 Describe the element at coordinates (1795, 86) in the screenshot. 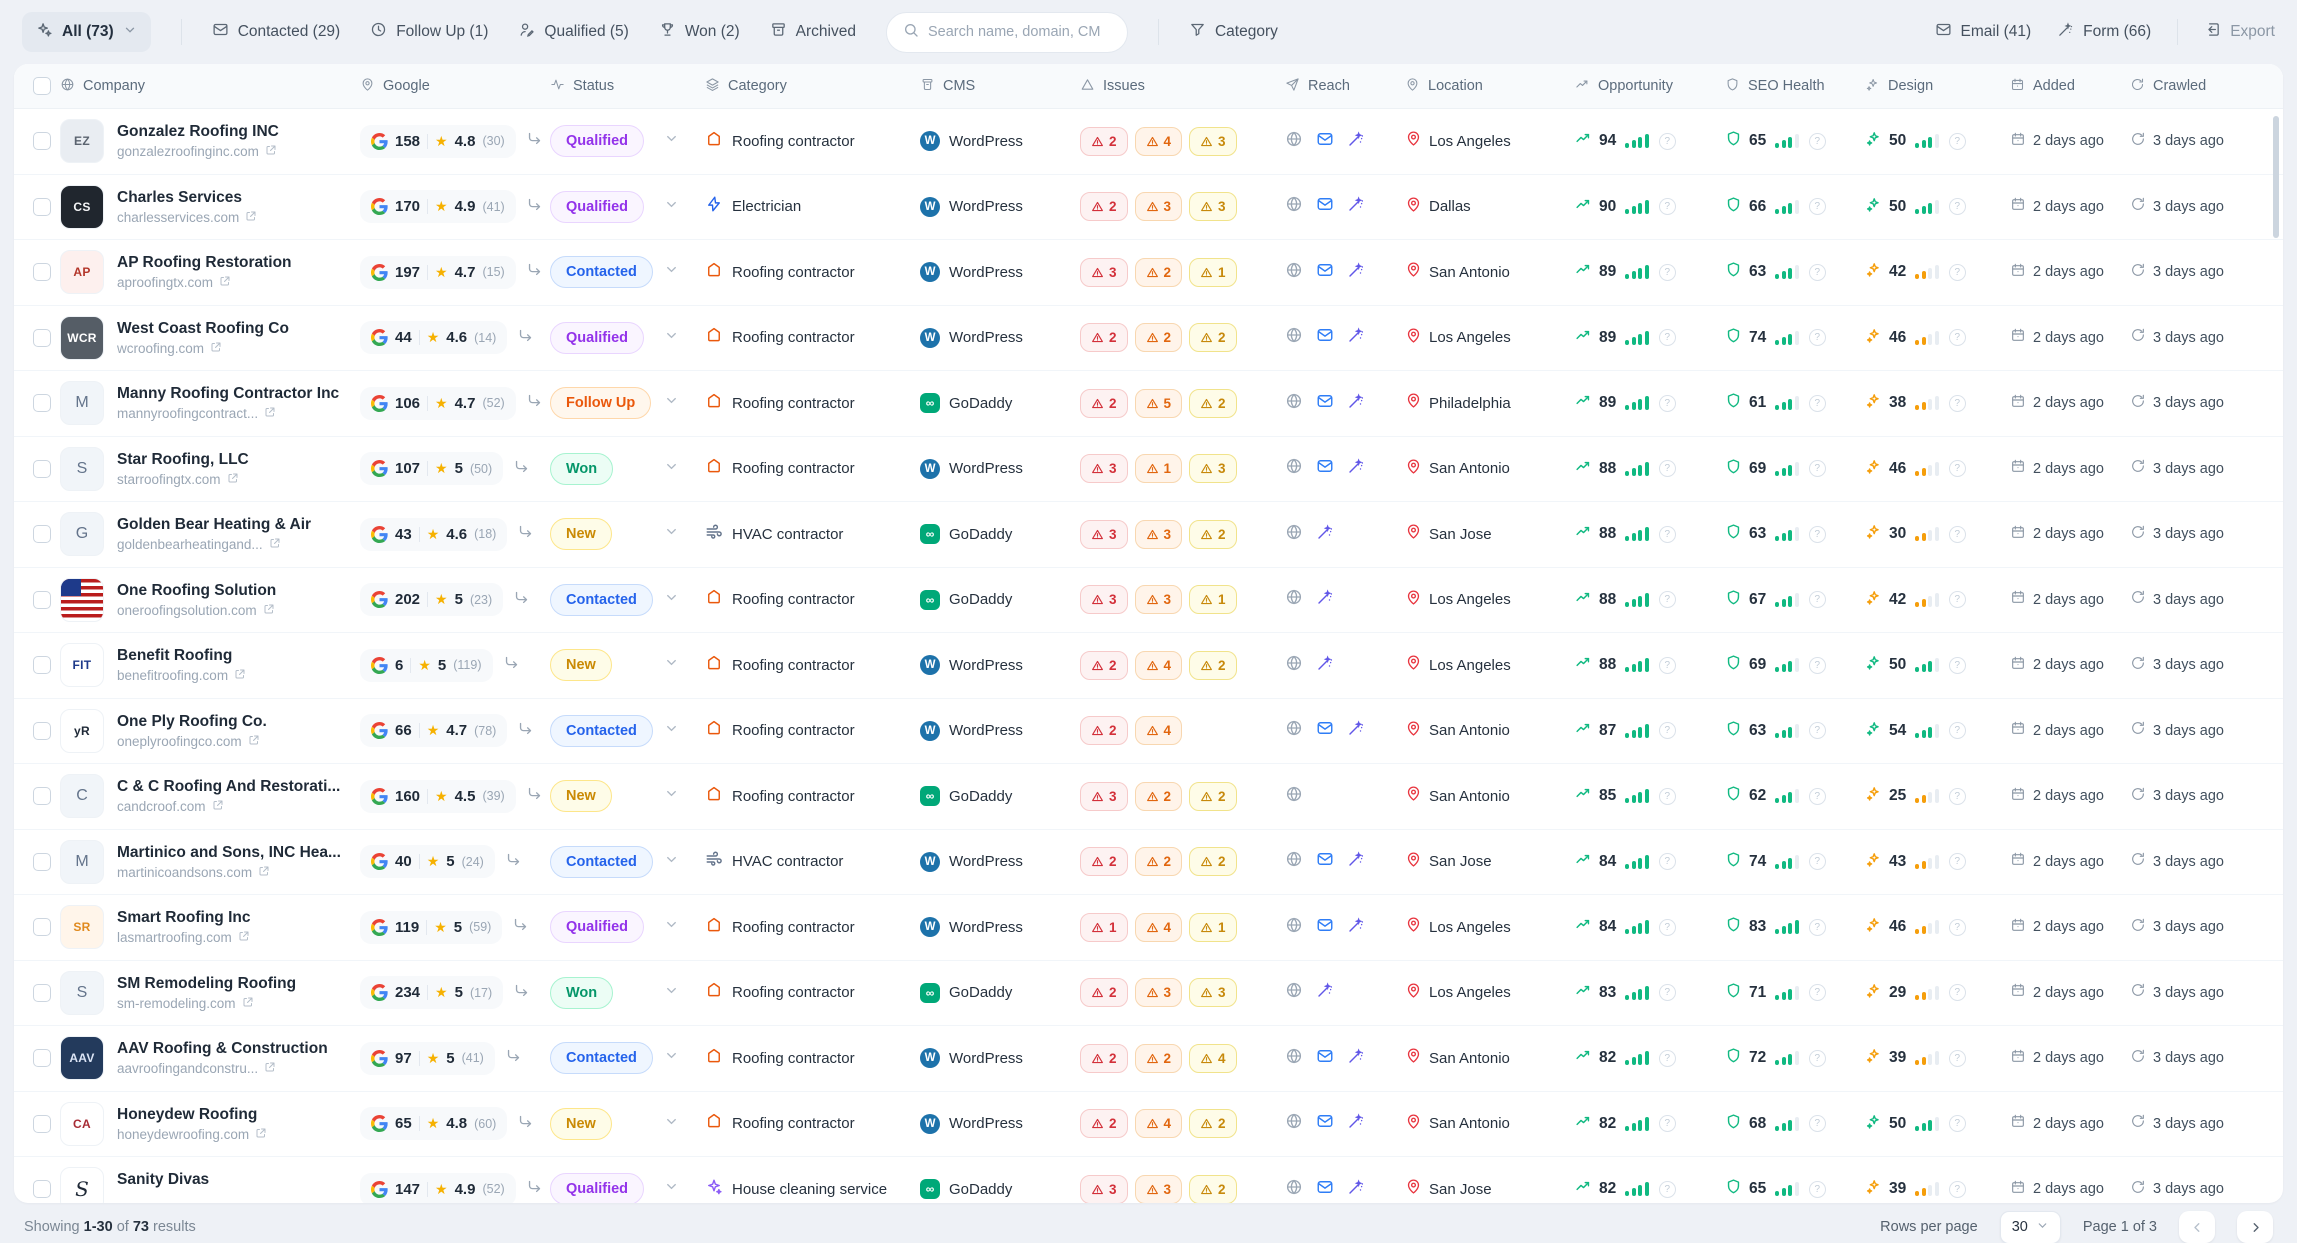

I see `column-seo-health: SEO Health` at that location.